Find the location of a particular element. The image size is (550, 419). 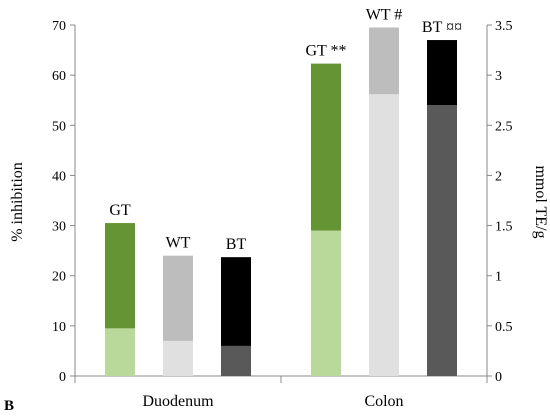

left-tick-label: 60 is located at coordinates (59, 76).